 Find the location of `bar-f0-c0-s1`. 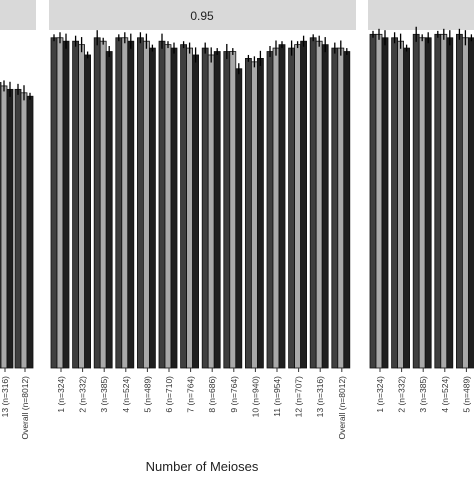

bar-f0-c0-s1 is located at coordinates (4, 227).